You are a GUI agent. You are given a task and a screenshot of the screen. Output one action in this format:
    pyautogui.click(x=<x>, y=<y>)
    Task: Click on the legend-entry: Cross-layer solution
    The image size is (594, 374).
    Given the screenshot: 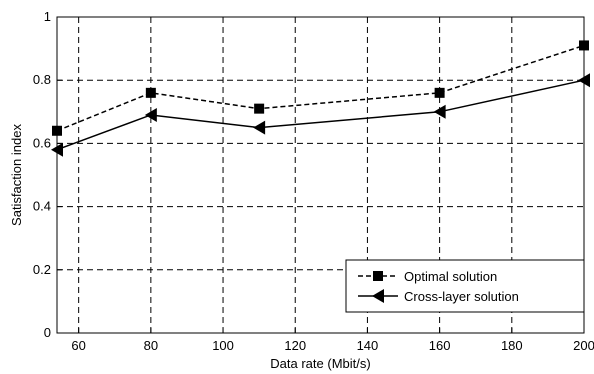 What is the action you would take?
    pyautogui.click(x=461, y=296)
    